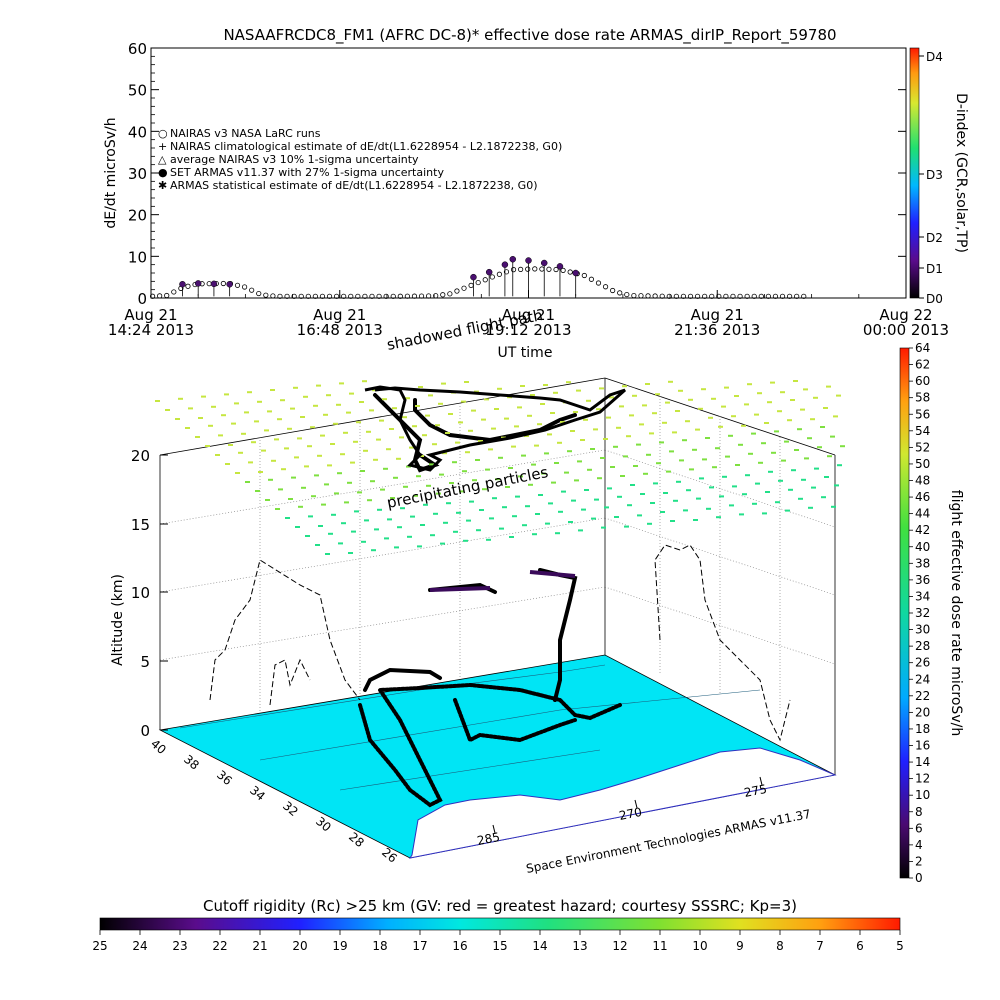 The image size is (1000, 1000). I want to click on dose-rate-tick-label: 44, so click(922, 514).